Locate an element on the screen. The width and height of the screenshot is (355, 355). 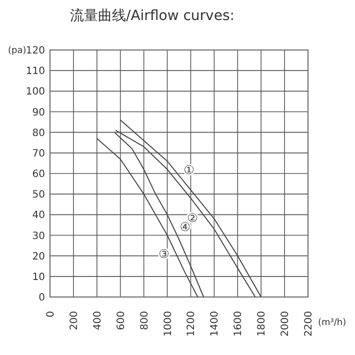
y-tick-label: 30 is located at coordinates (38, 236).